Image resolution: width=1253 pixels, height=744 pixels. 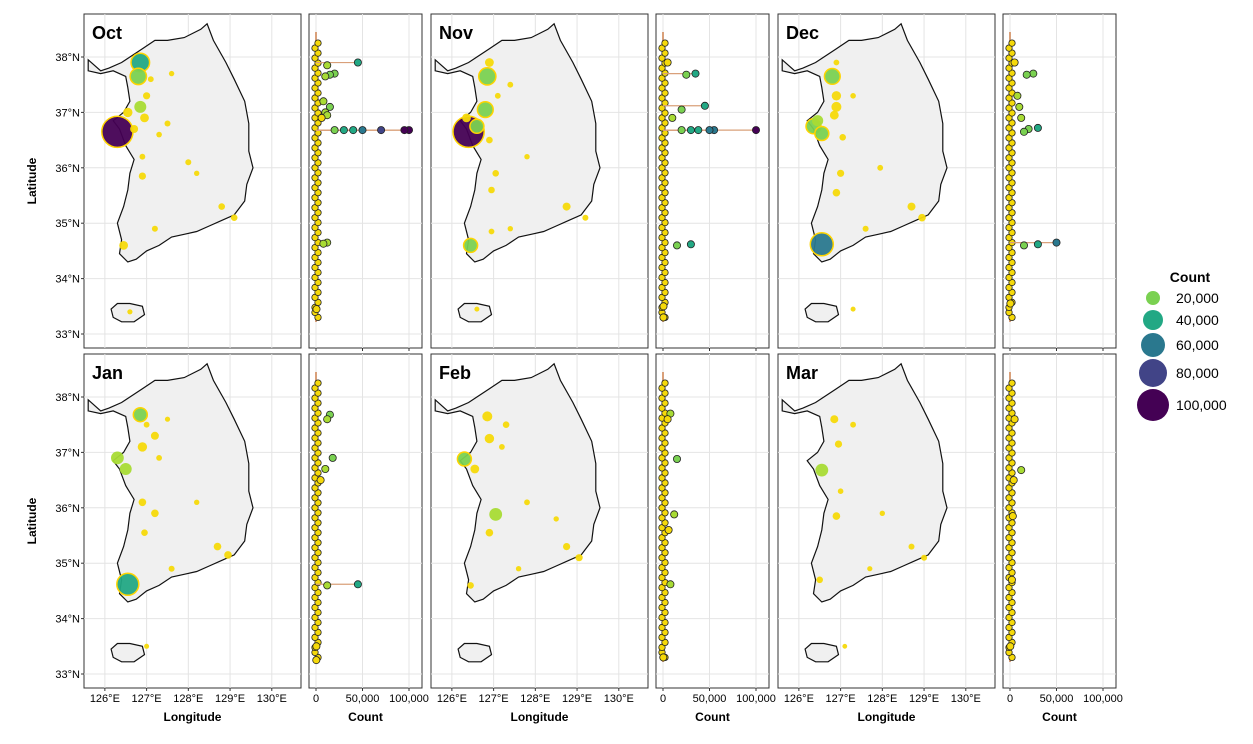 I want to click on strip-frame-feb, so click(x=712, y=521).